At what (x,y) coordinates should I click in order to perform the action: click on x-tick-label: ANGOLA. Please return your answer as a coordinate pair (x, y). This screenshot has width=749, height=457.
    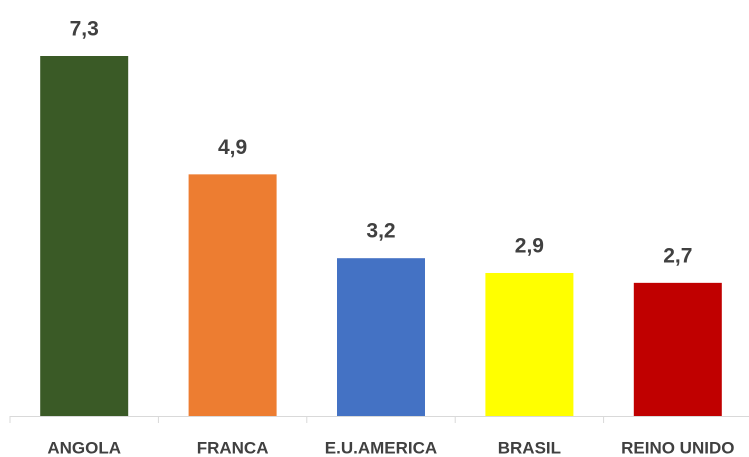
    Looking at the image, I should click on (84, 447).